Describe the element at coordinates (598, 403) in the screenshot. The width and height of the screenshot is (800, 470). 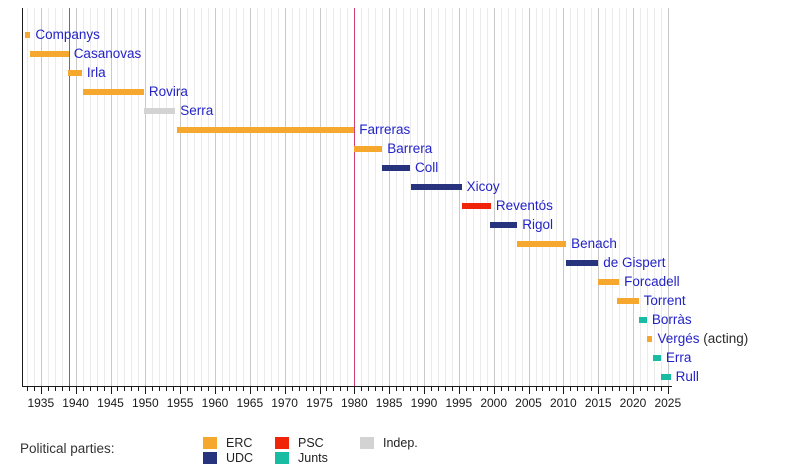
I see `x-axis-tick-label: 2015` at that location.